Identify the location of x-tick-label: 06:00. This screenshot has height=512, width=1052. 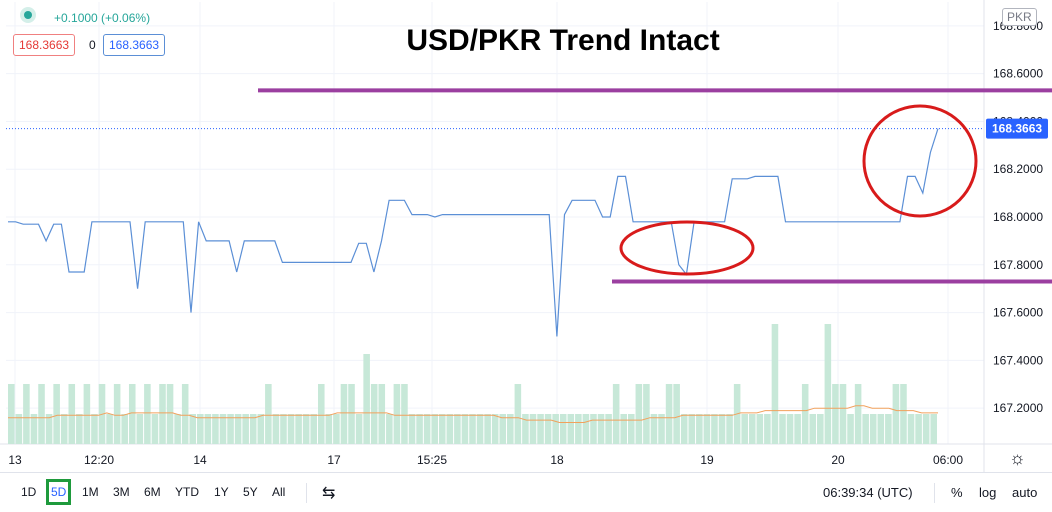
(948, 460).